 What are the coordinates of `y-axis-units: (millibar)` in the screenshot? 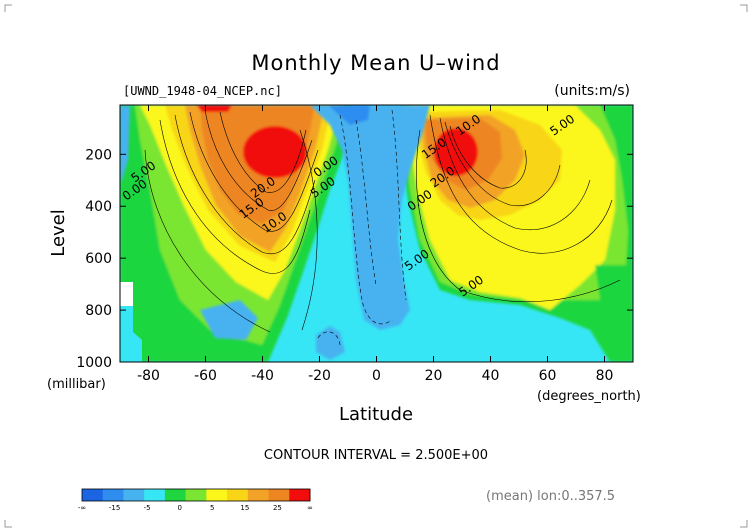 It's located at (76, 384).